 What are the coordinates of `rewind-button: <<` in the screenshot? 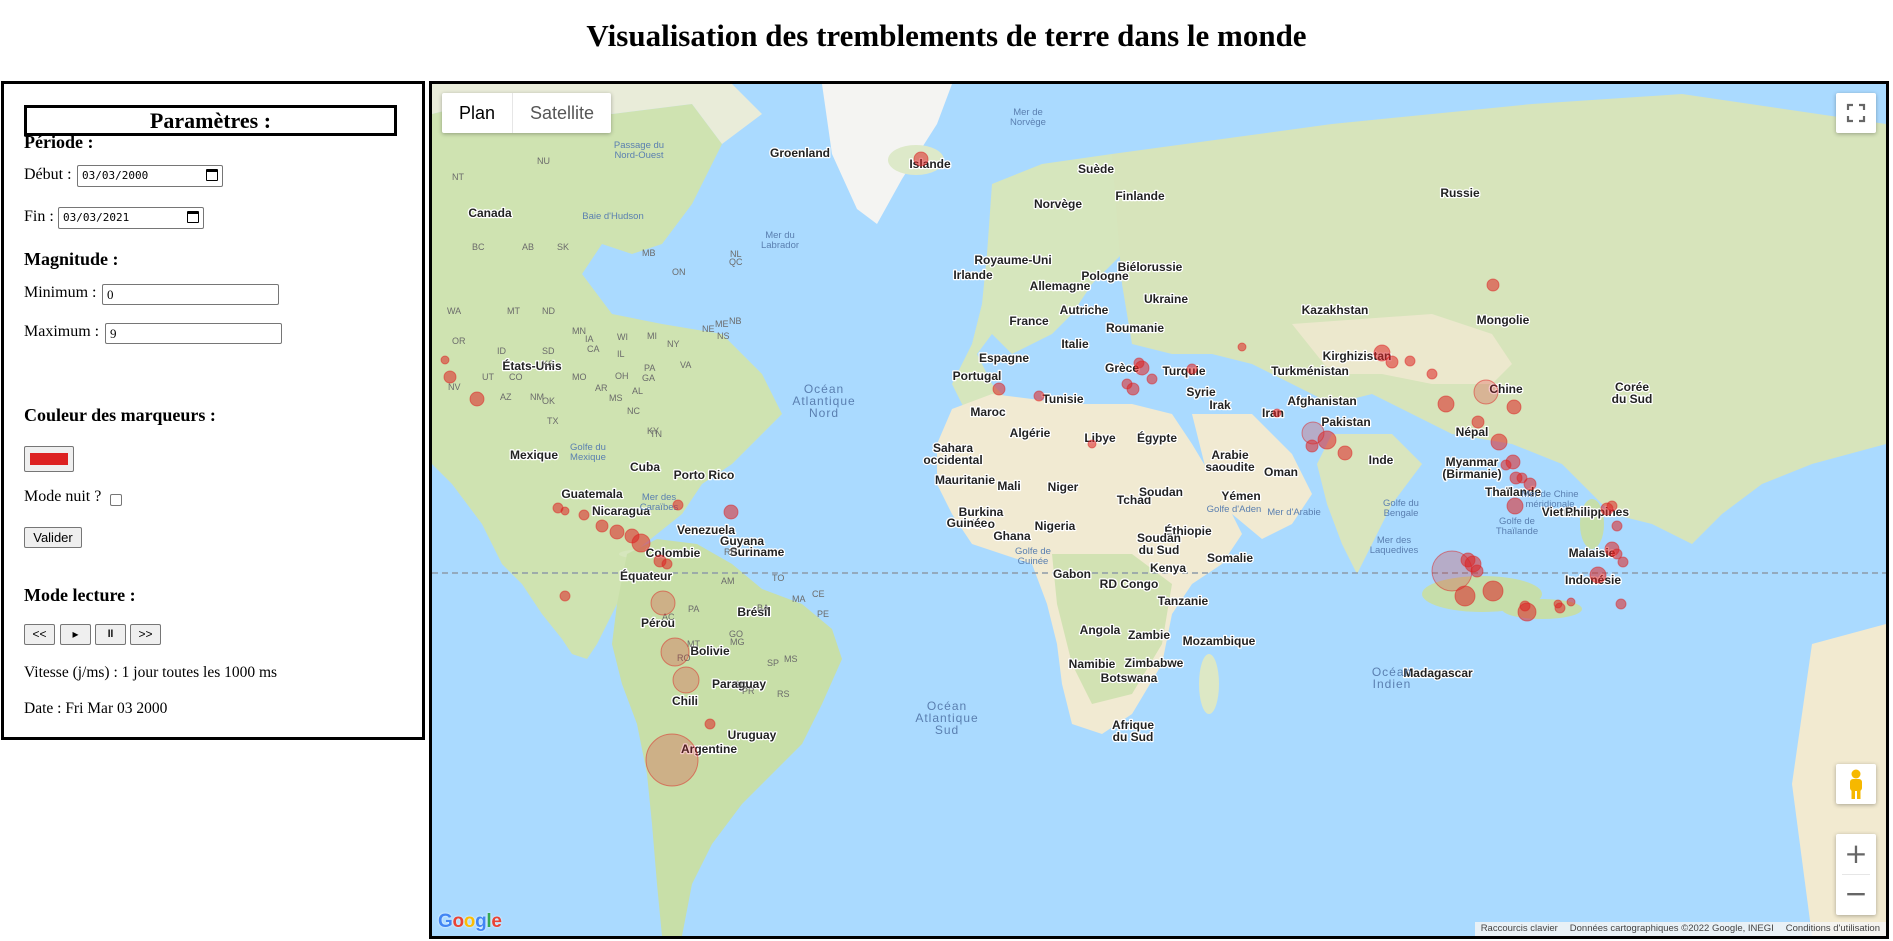 It's located at (39, 634).